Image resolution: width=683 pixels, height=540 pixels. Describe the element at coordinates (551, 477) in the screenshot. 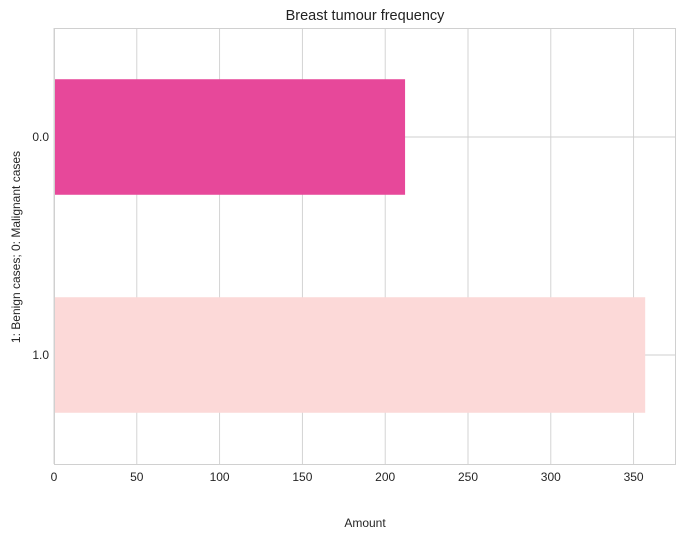

I see `x-tick-label: 300` at that location.